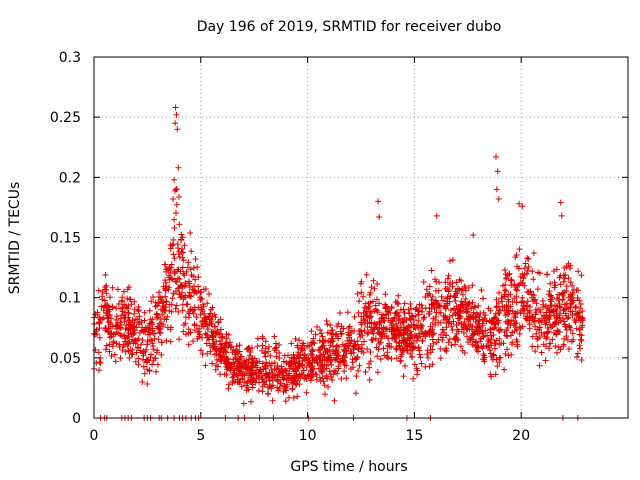 The image size is (640, 480). What do you see at coordinates (94, 436) in the screenshot?
I see `x-tick-label: 0` at bounding box center [94, 436].